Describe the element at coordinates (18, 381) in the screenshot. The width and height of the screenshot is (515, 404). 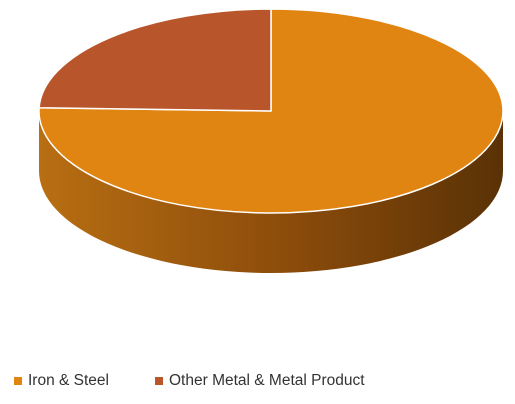
I see `legend-swatch-iron-steel` at that location.